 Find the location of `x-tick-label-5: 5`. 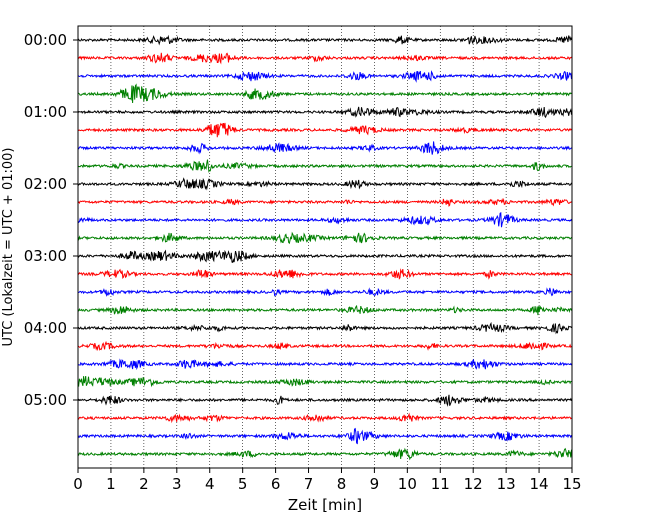

x-tick-label-5: 5 is located at coordinates (243, 484).